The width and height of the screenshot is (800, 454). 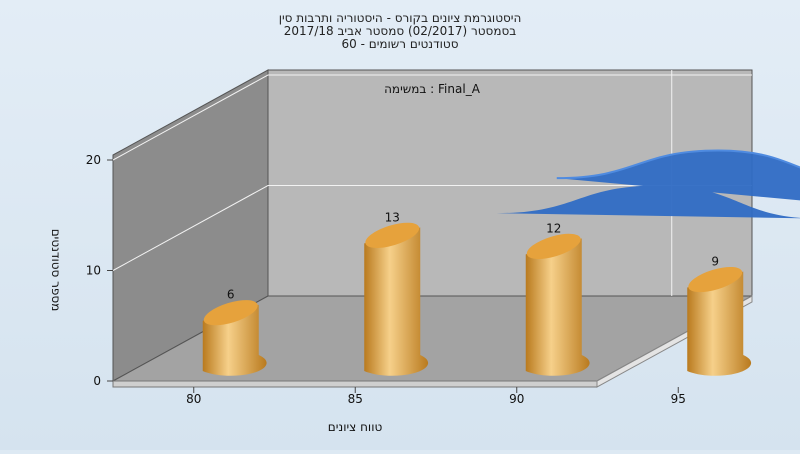 I want to click on title-line-2: בסמסטר (02/2017) סמסטר אביב 2017/18, so click(x=400, y=31).